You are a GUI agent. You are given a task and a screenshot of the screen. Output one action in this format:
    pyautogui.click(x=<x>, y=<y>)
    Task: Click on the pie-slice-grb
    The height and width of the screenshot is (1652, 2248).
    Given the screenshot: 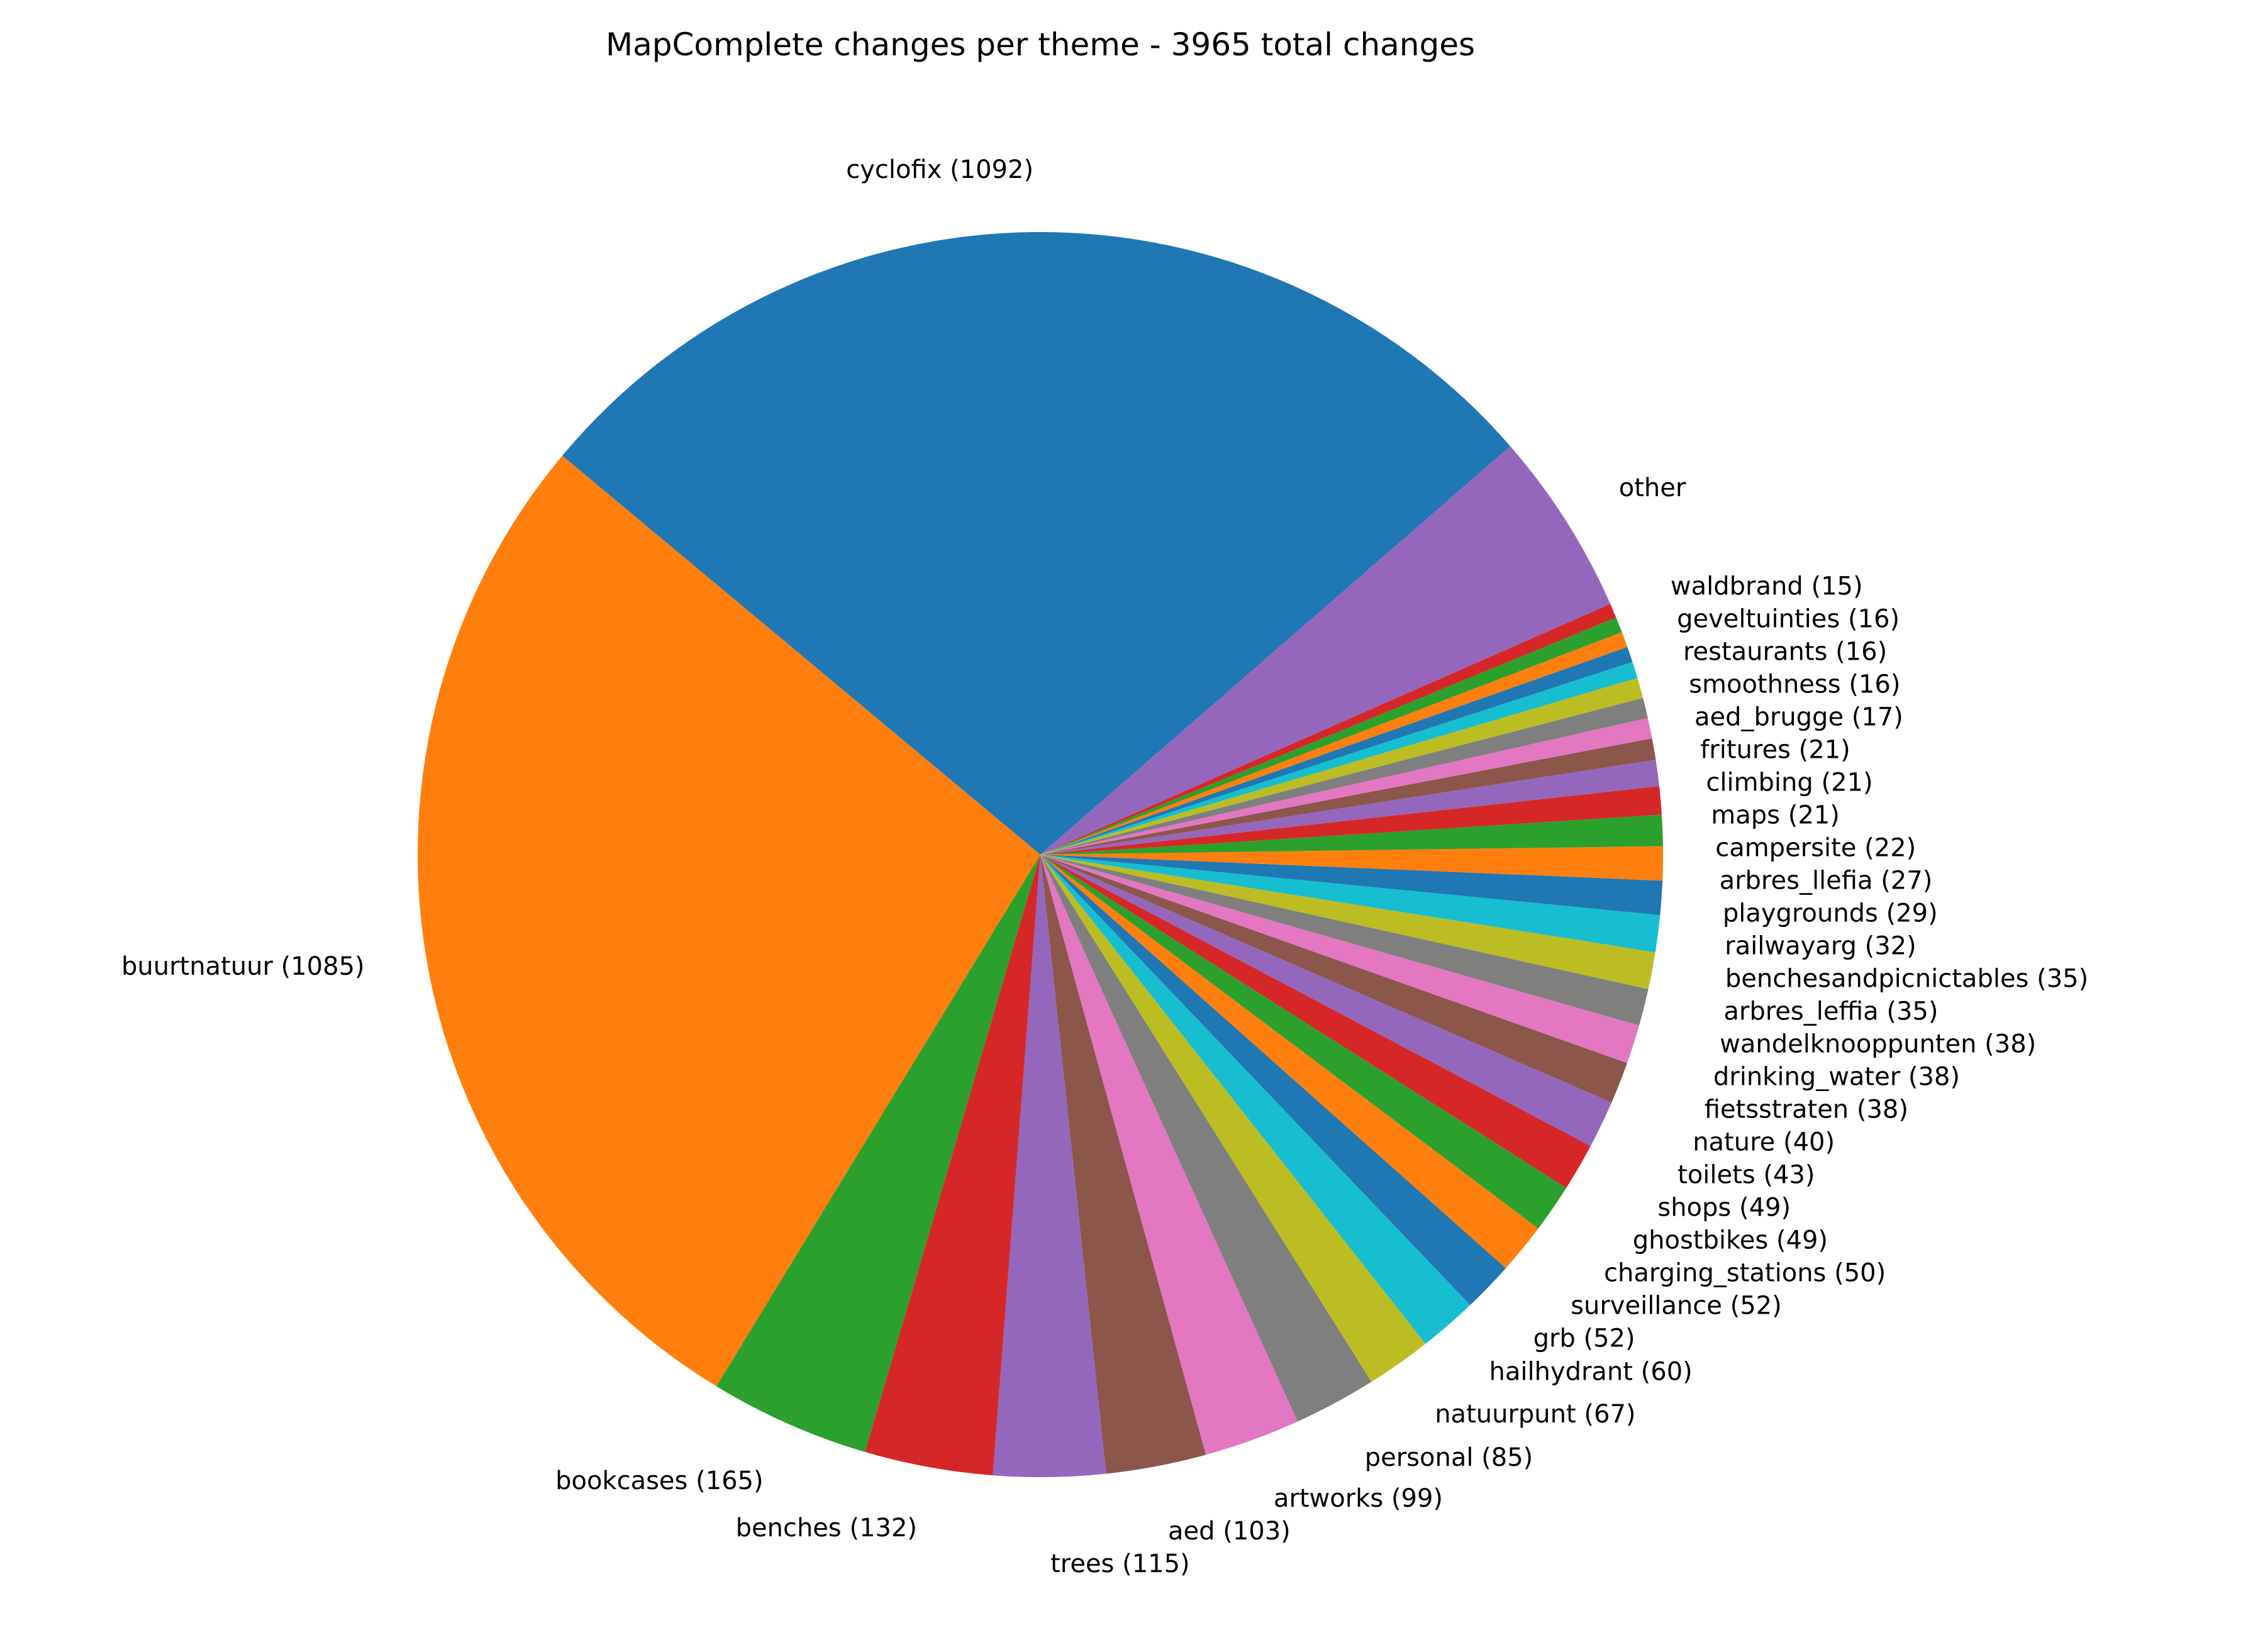 What is the action you would take?
    pyautogui.click(x=1273, y=1080)
    